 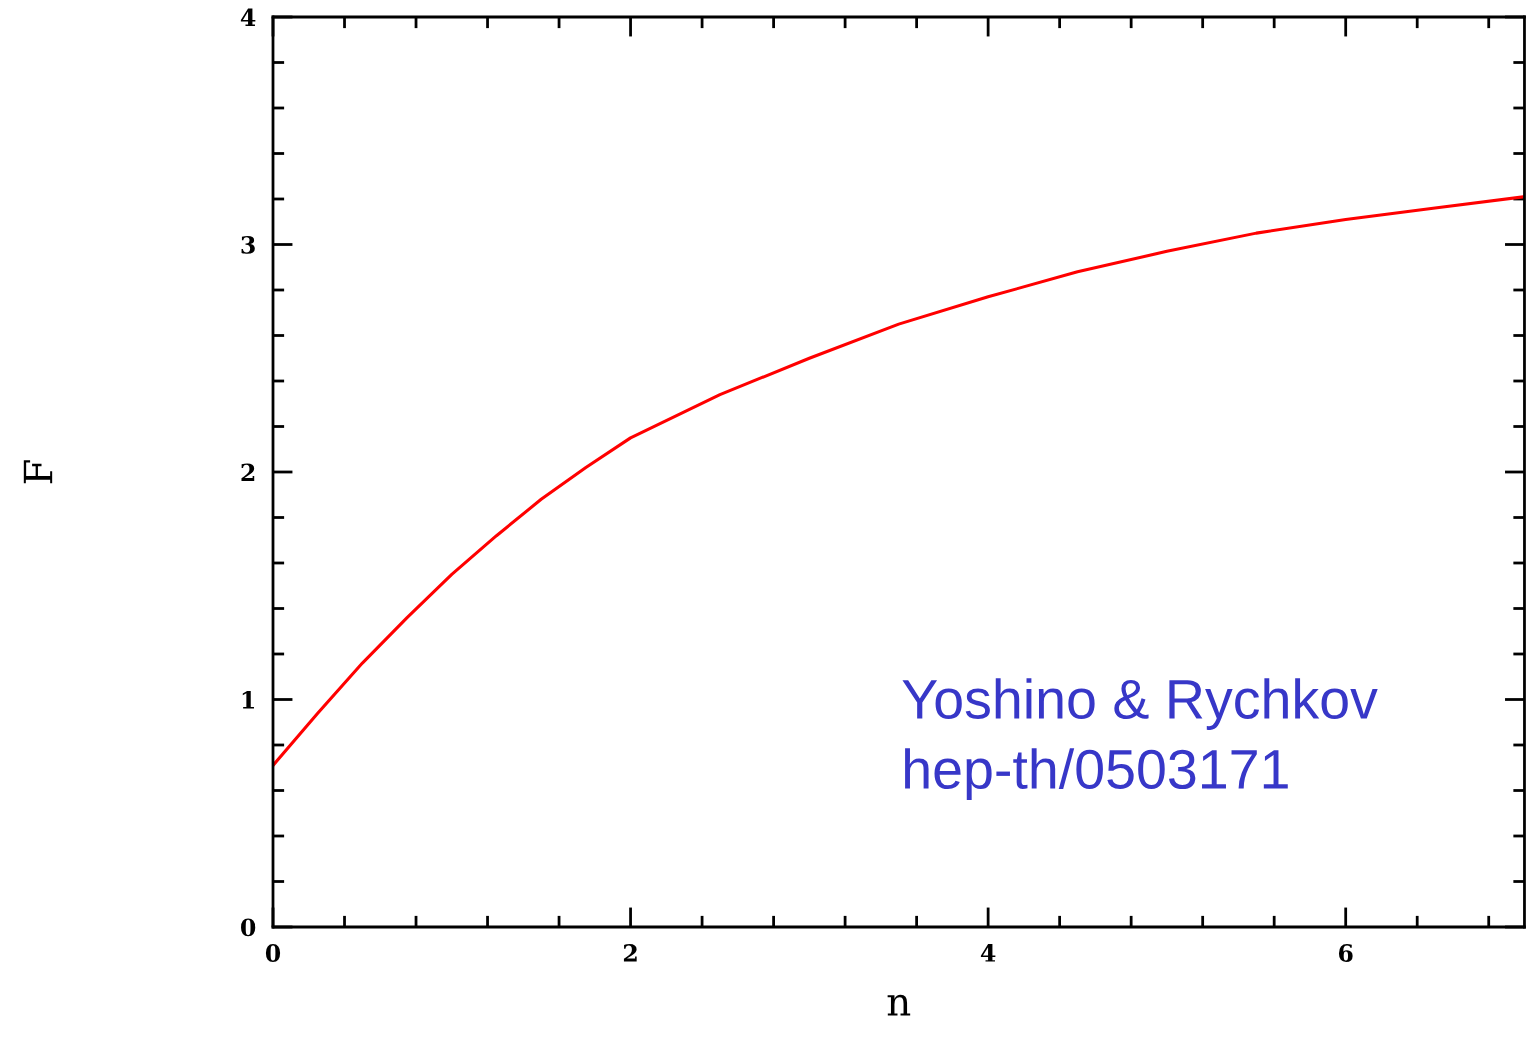 What do you see at coordinates (988, 953) in the screenshot?
I see `x-tick-label: 4` at bounding box center [988, 953].